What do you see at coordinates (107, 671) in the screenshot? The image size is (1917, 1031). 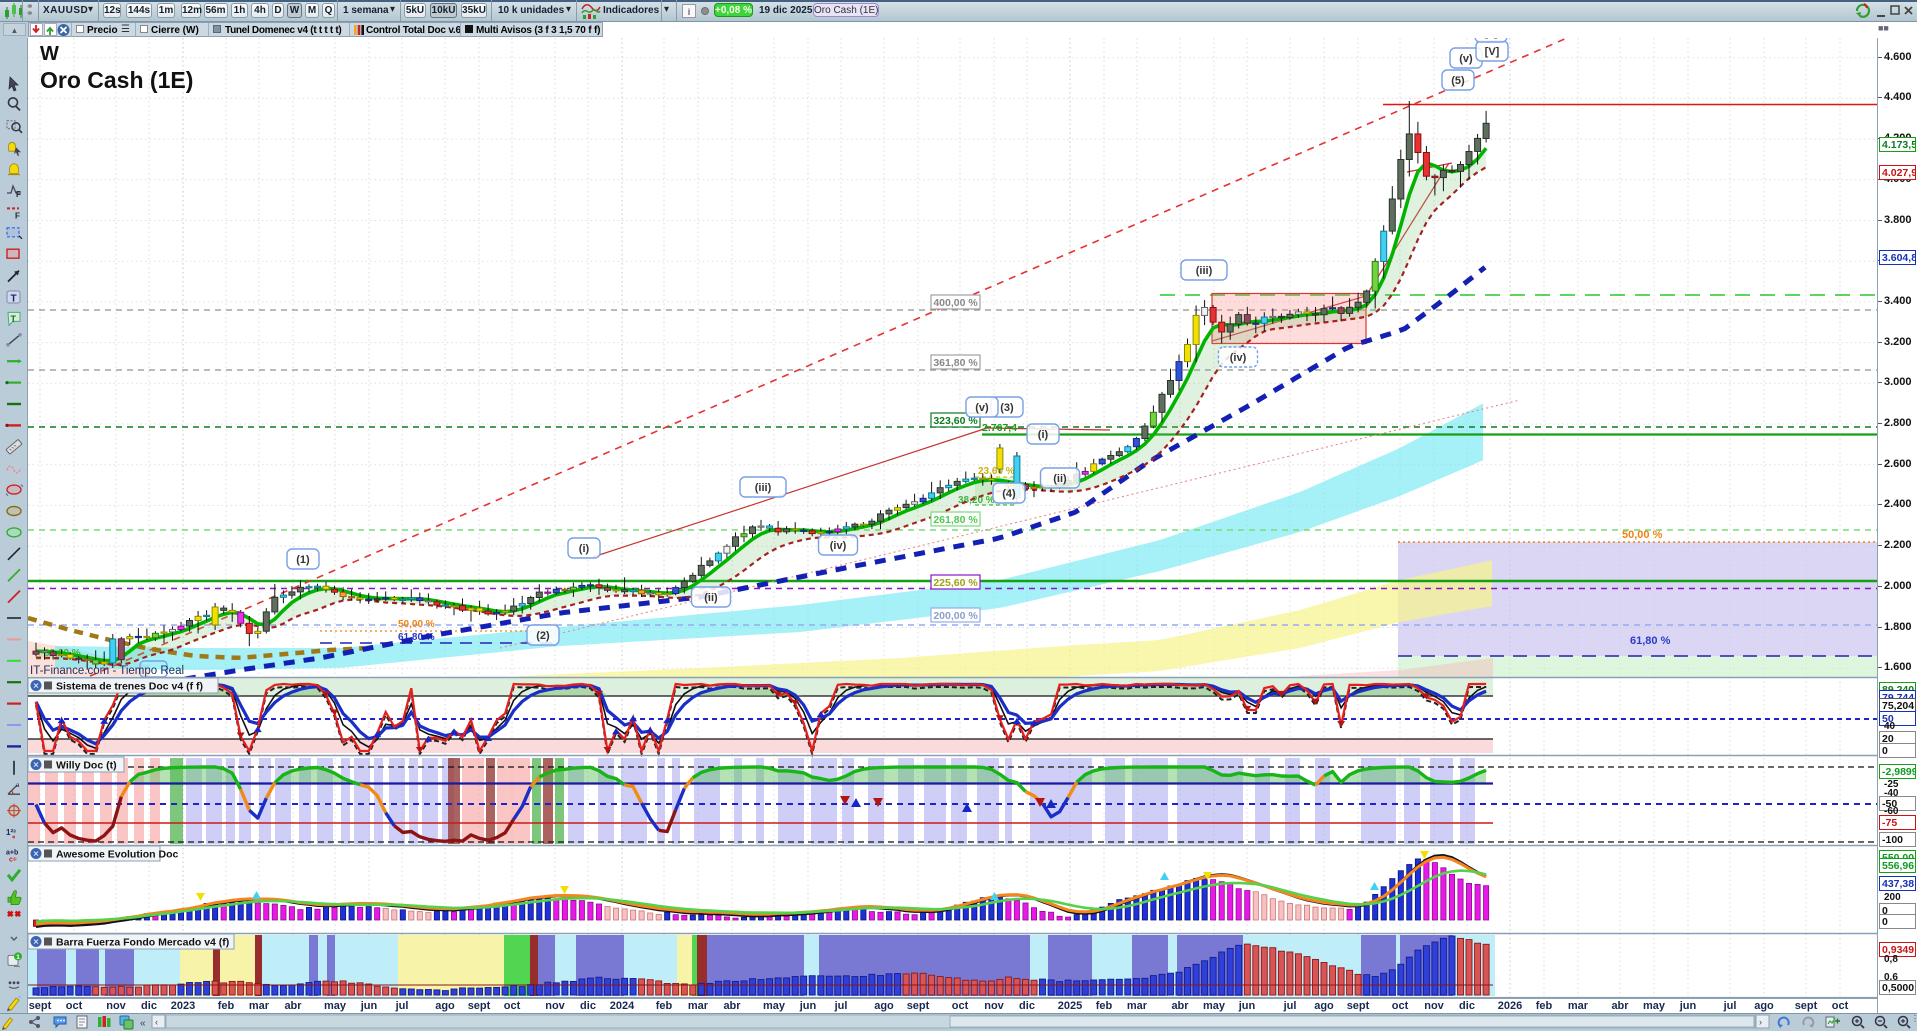 I see `svg-text: IT-Finance.com - Tiempo Real` at bounding box center [107, 671].